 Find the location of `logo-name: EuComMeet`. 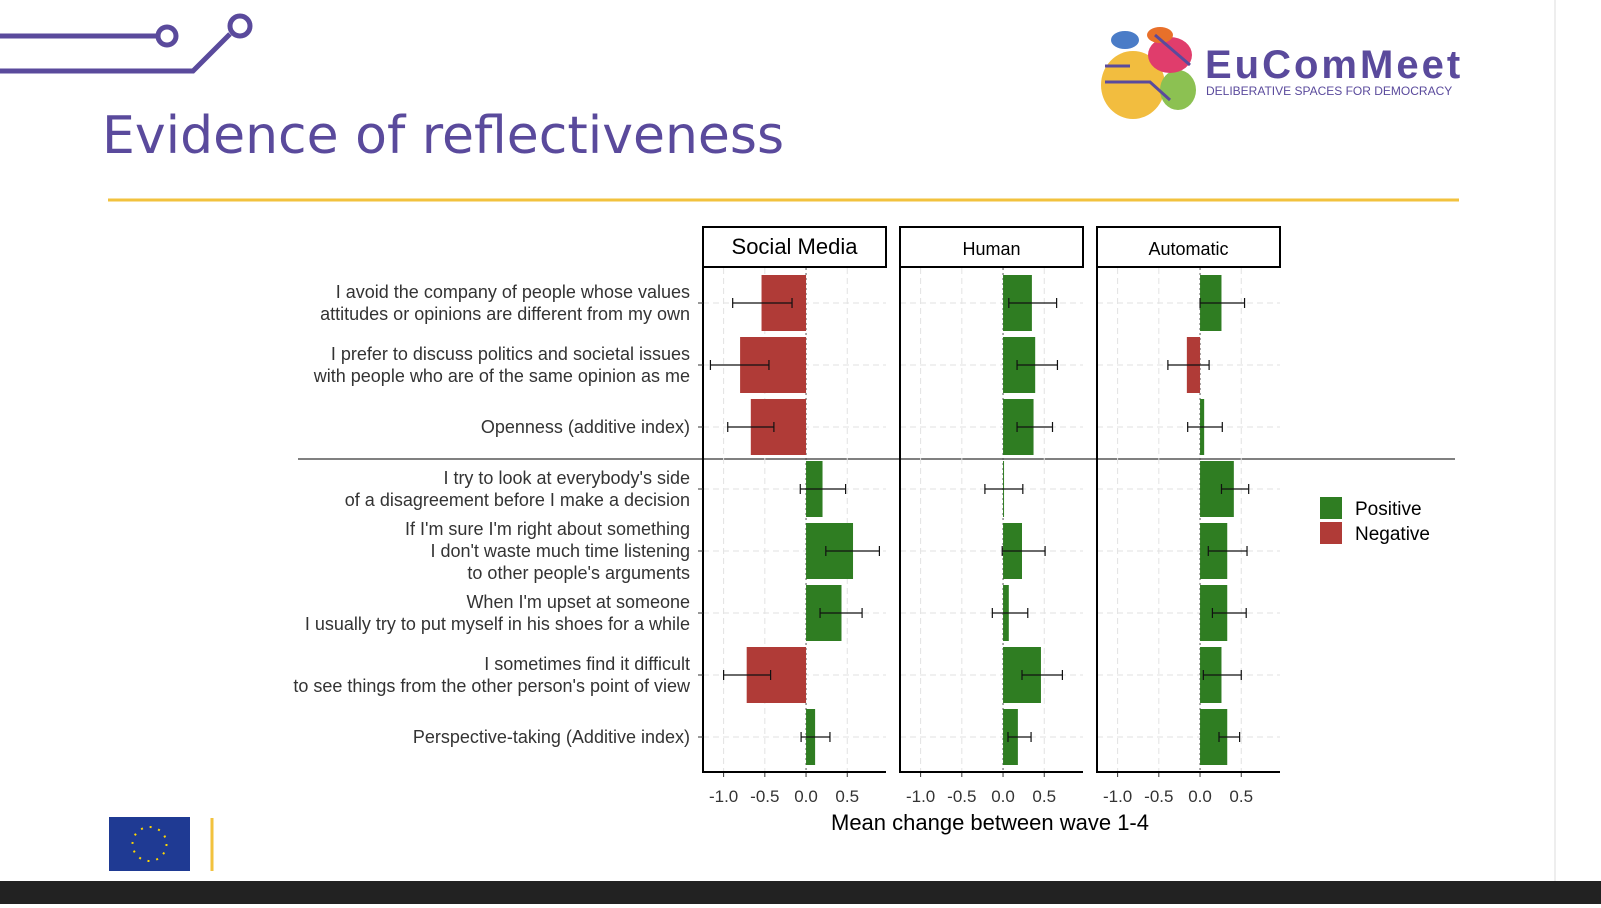

logo-name: EuComMeet is located at coordinates (1334, 65).